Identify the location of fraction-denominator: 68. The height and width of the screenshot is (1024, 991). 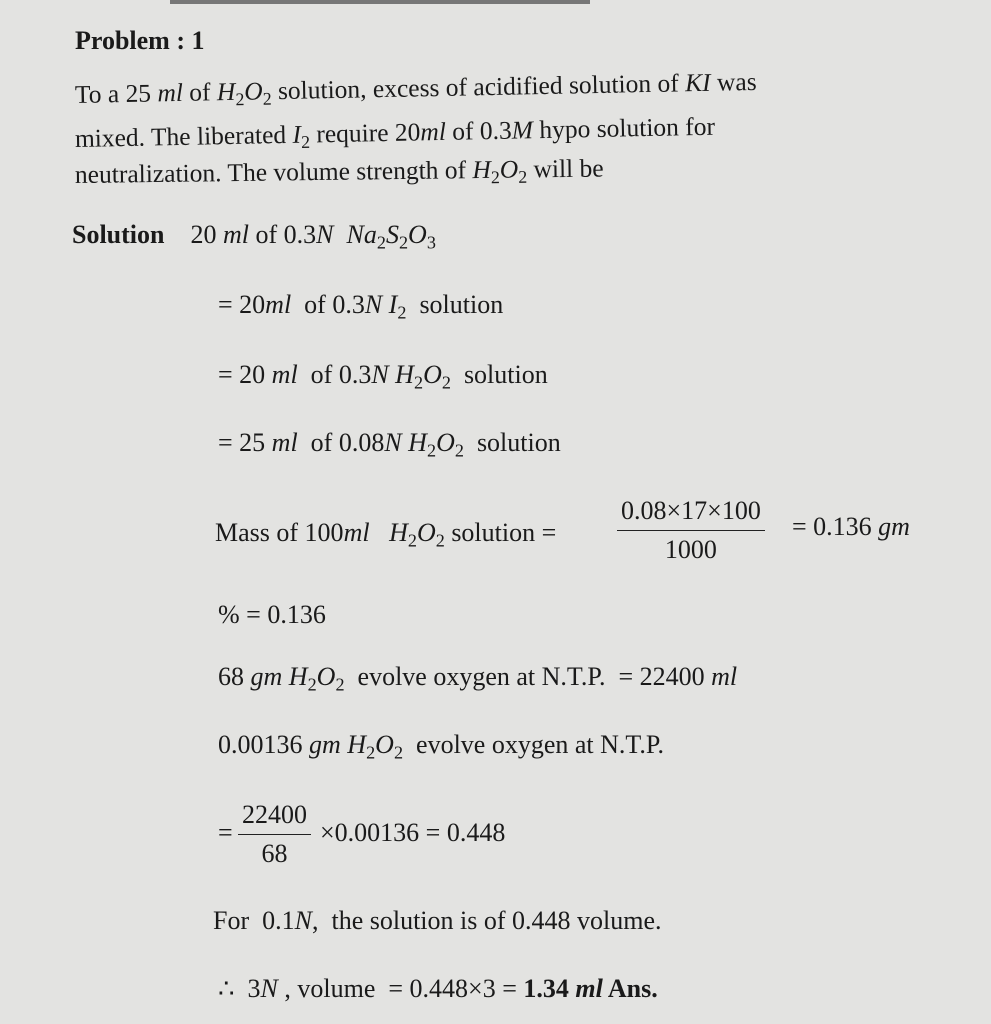
(274, 853).